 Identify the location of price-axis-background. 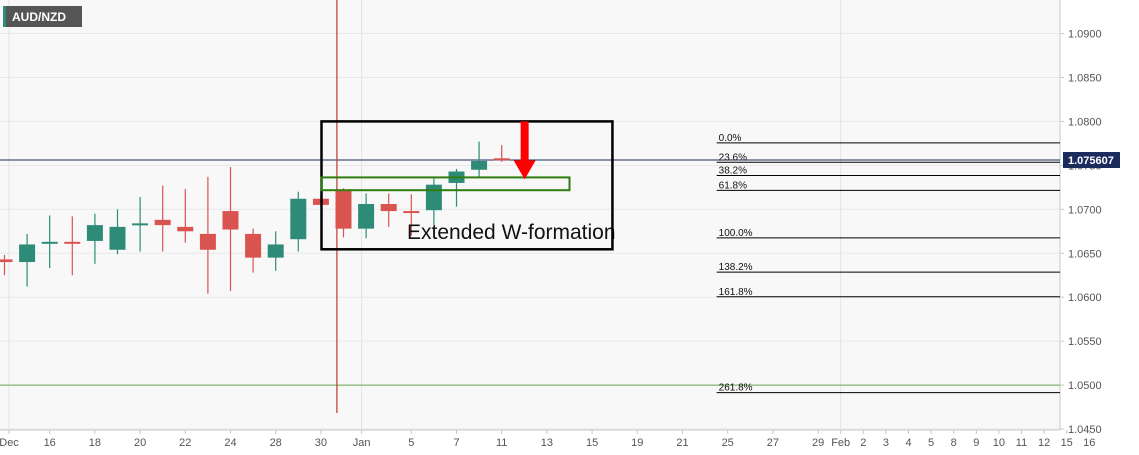
(1099, 227).